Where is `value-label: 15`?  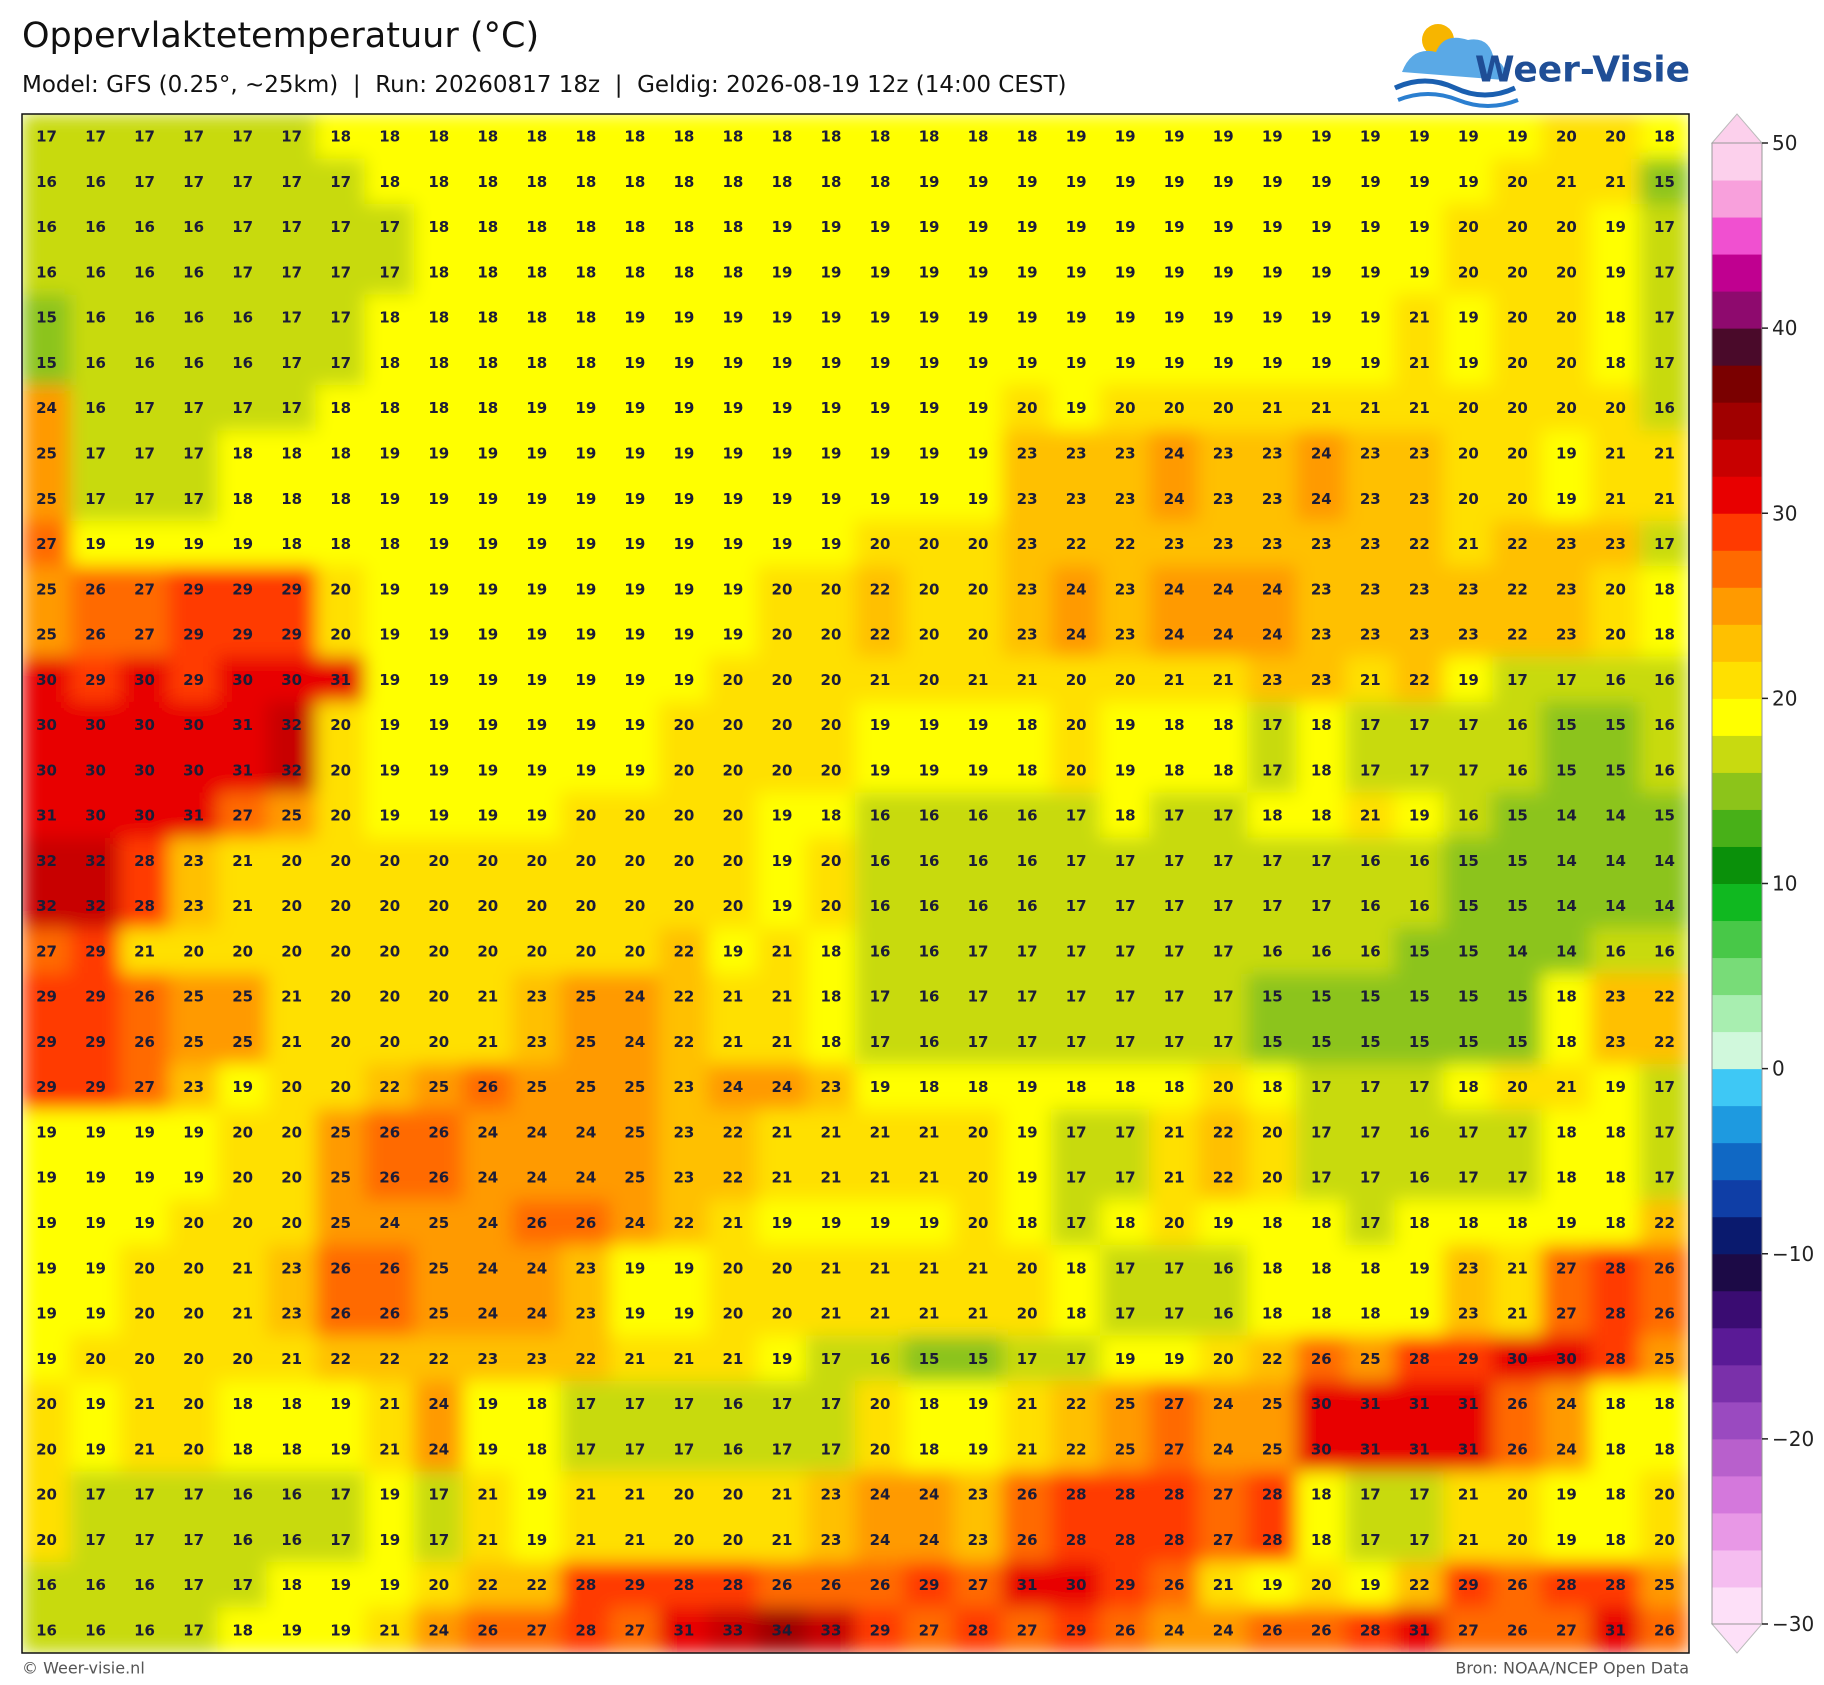 value-label: 15 is located at coordinates (1272, 997).